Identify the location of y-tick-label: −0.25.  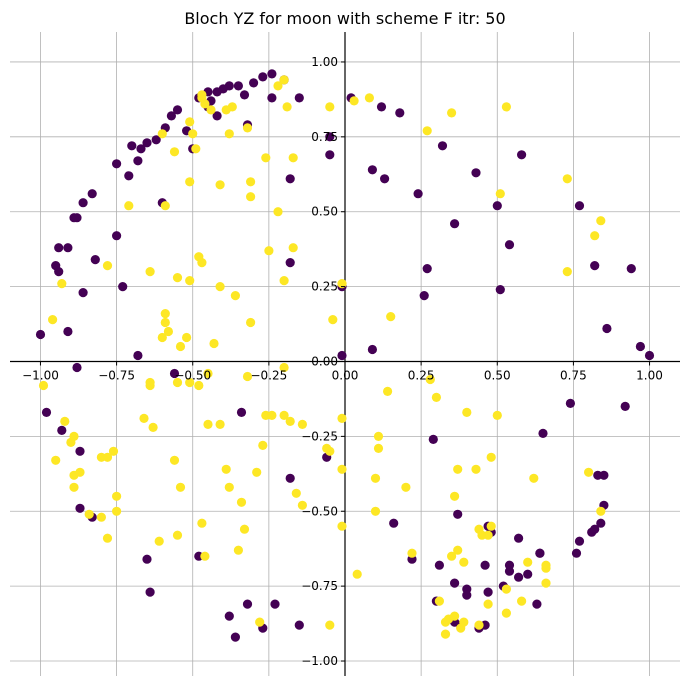
(319, 436).